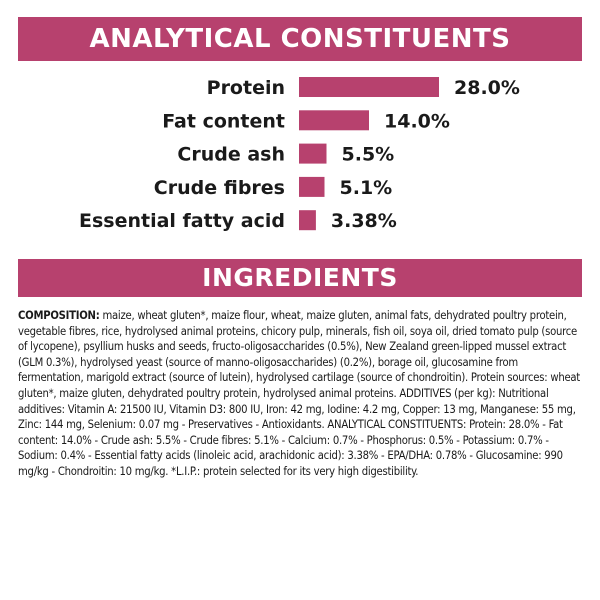 The image size is (600, 600). I want to click on value-label-protein: 28.0%, so click(487, 88).